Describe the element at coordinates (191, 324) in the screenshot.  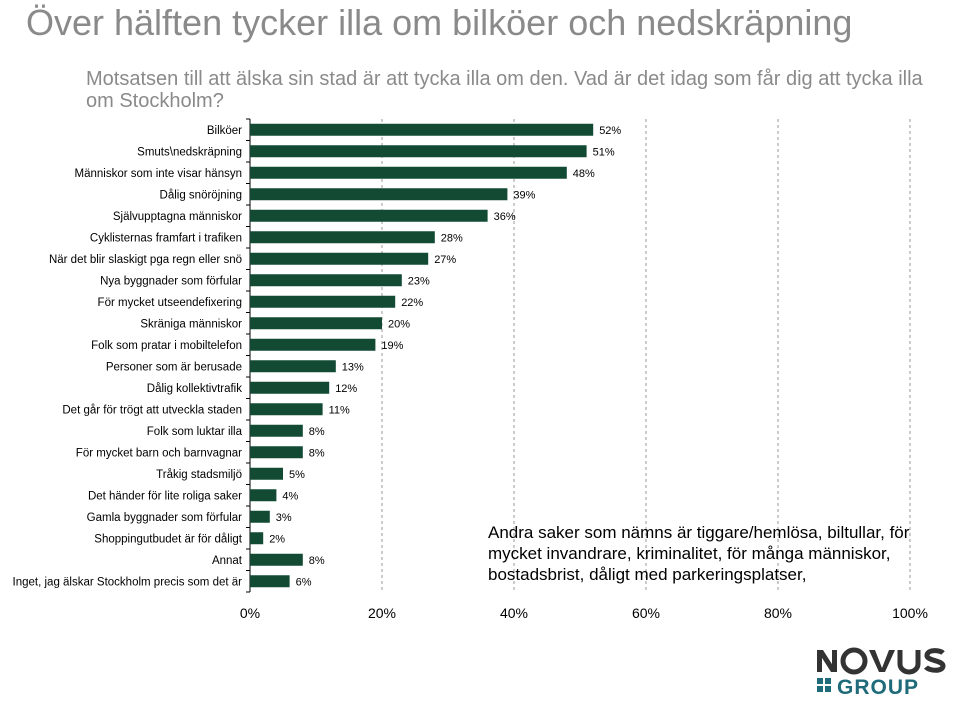
I see `category-label: Skräniga människor` at that location.